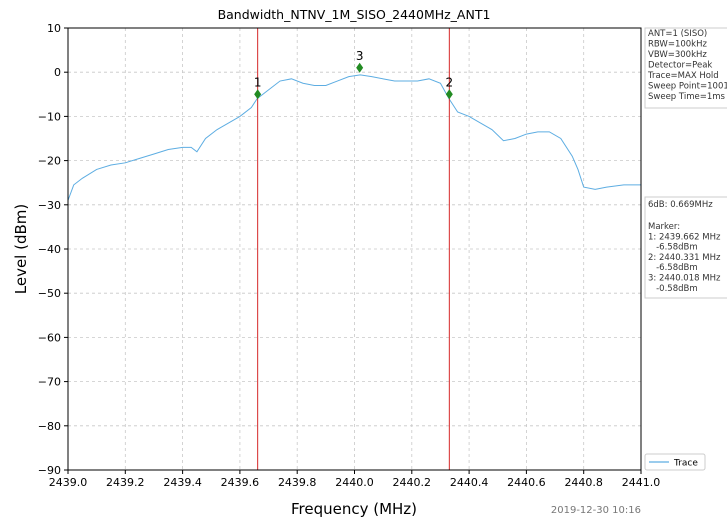  What do you see at coordinates (583, 482) in the screenshot?
I see `x-tick-label: 2440.8` at bounding box center [583, 482].